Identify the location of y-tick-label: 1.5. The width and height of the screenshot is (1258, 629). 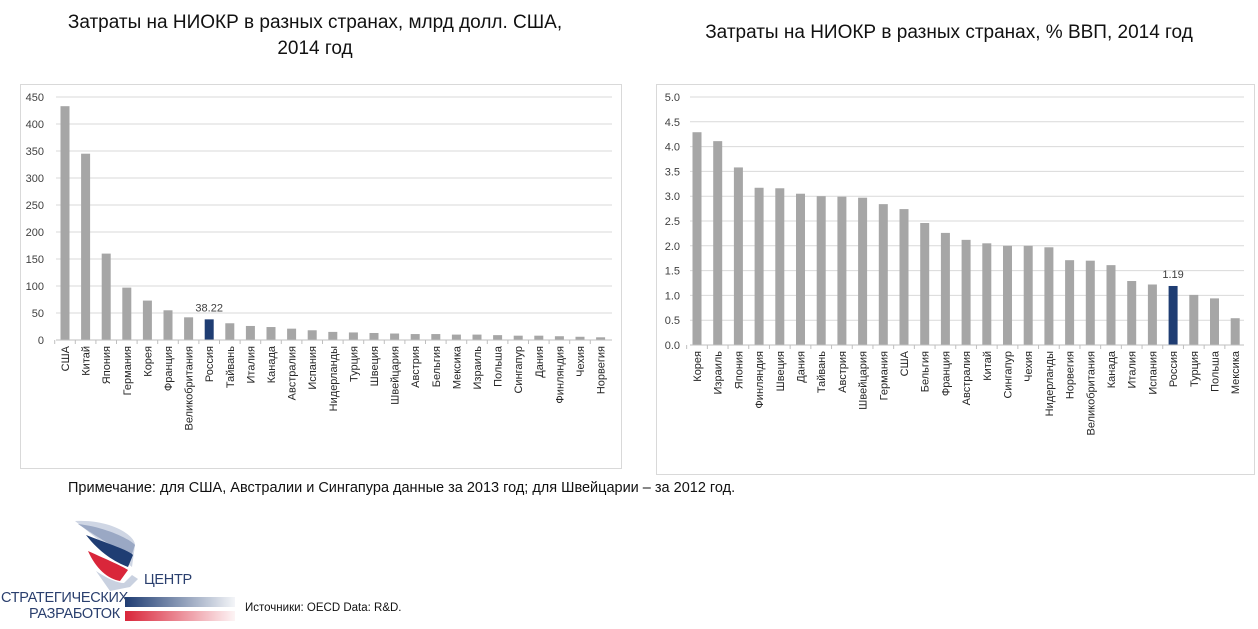
(672, 272).